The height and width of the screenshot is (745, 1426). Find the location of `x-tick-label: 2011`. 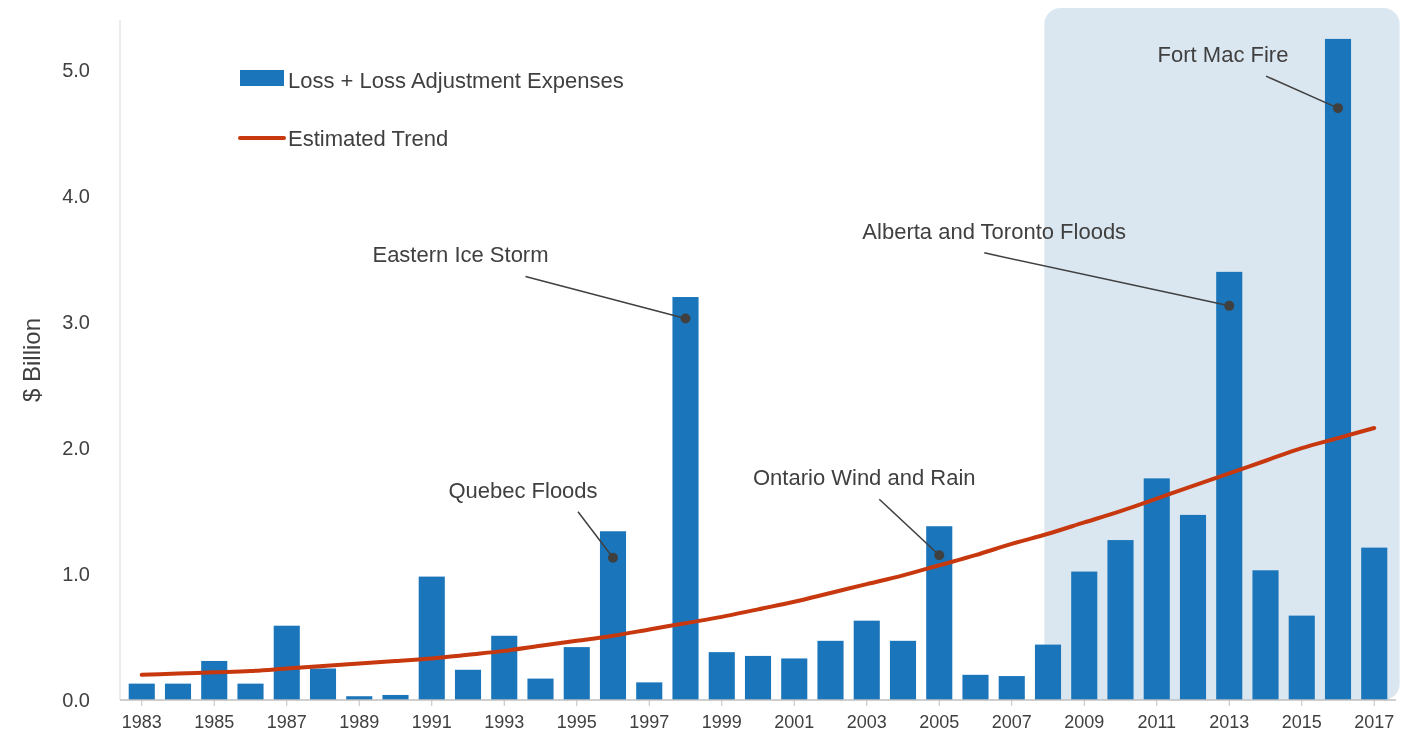

x-tick-label: 2011 is located at coordinates (1157, 722).